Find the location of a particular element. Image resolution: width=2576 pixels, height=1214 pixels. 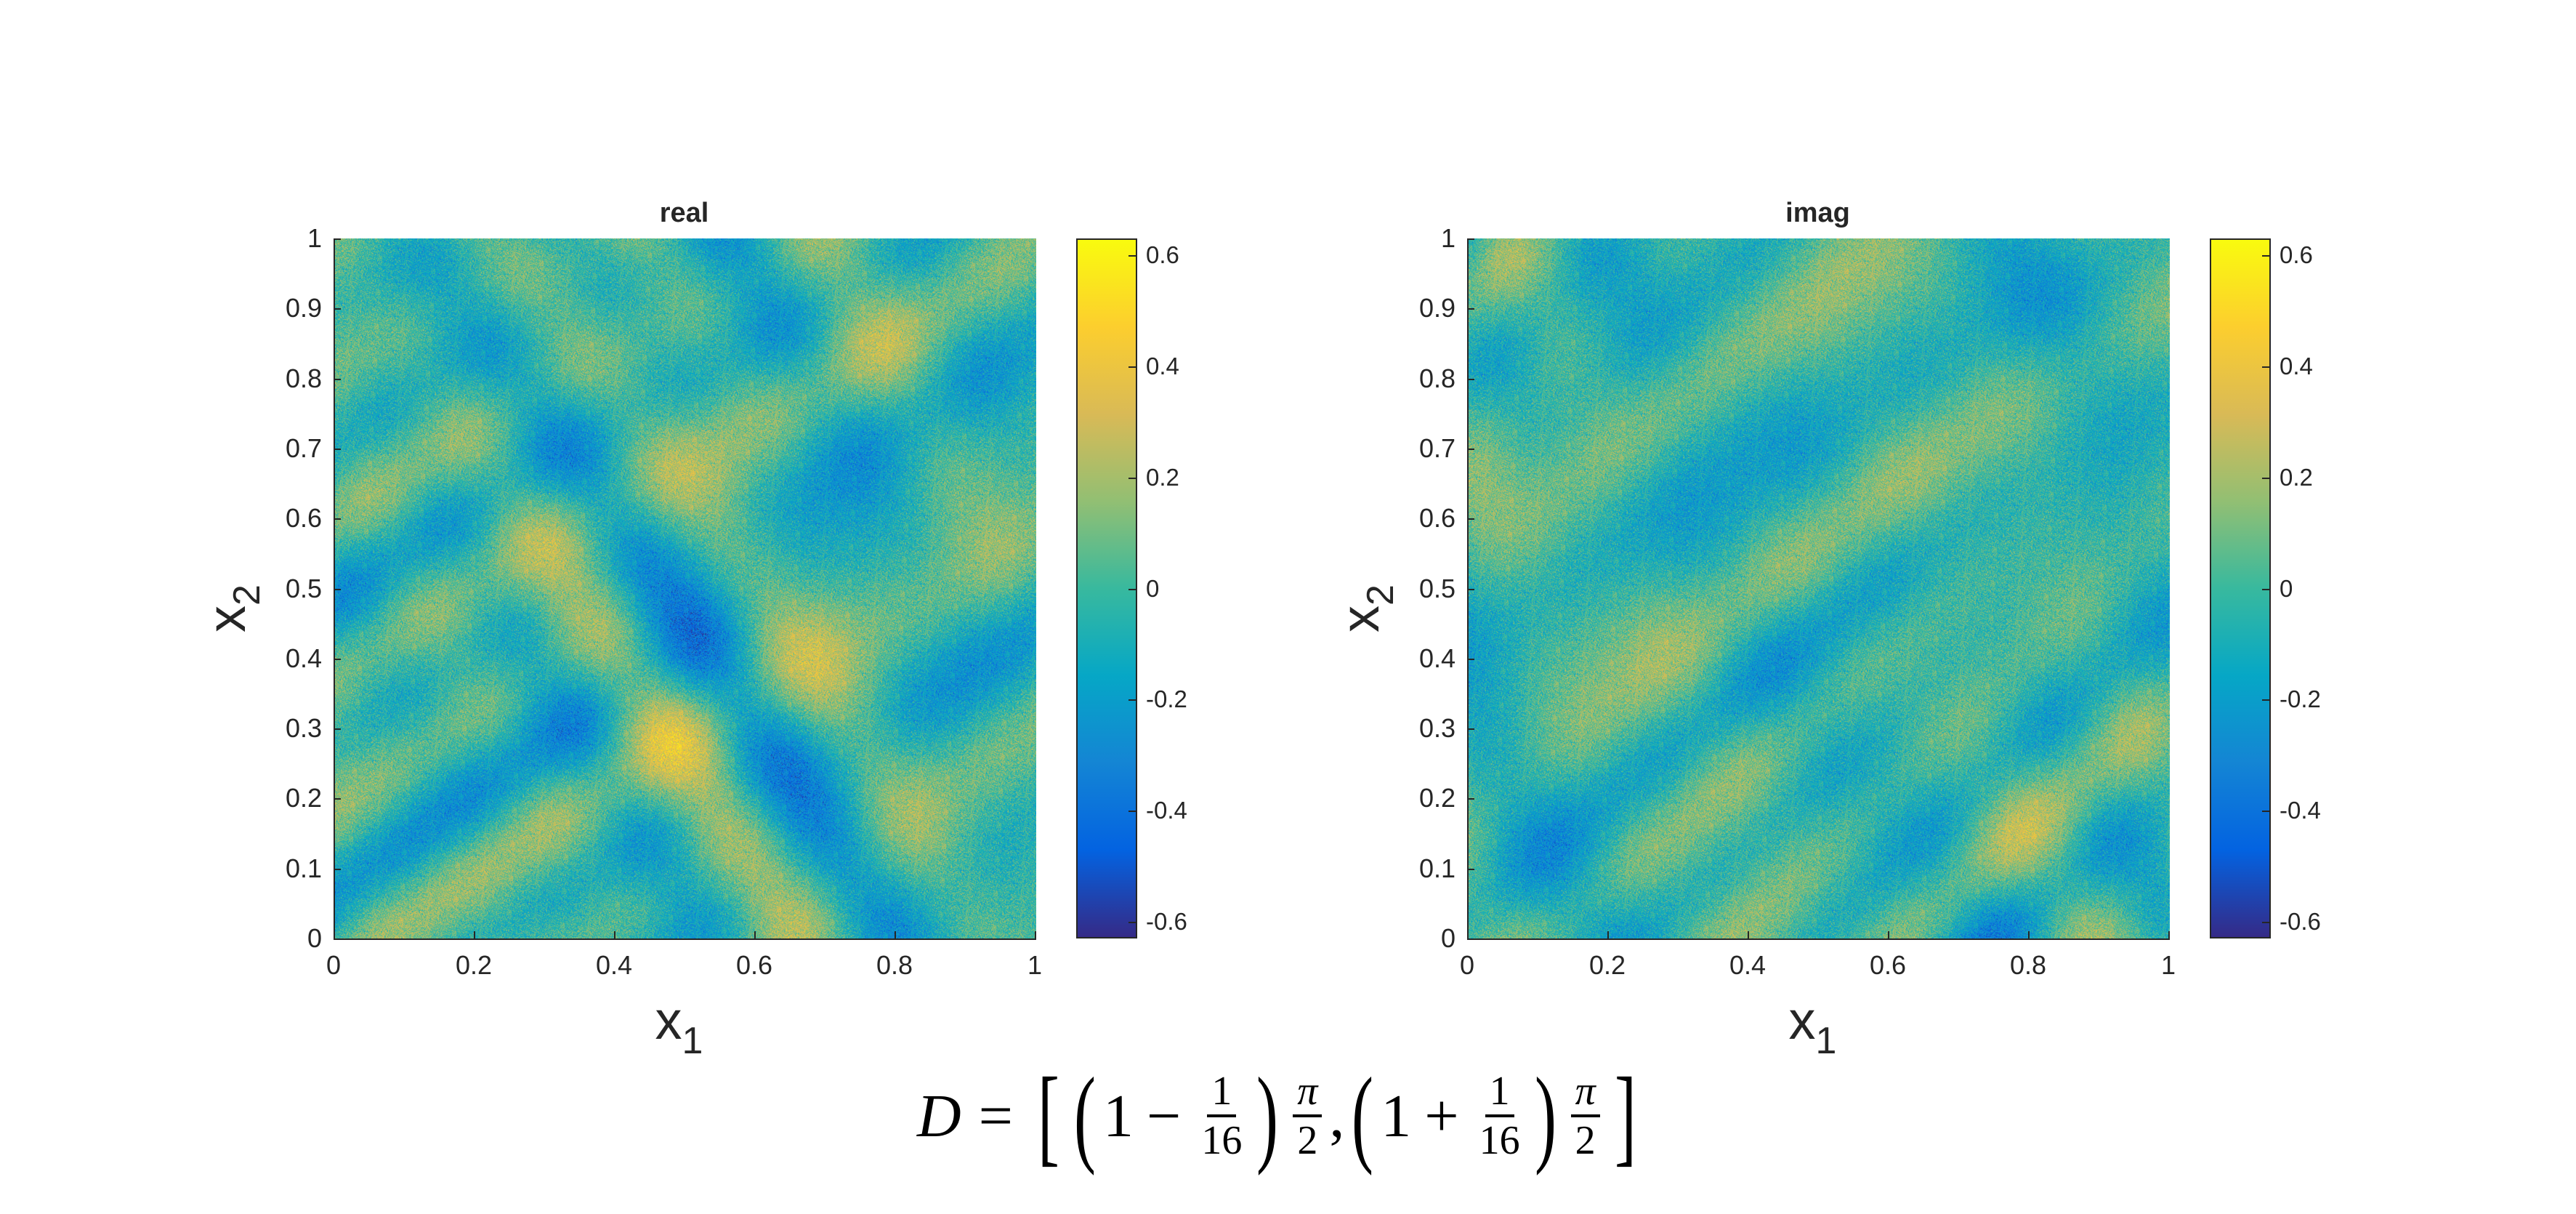

x-label-sub: 1 is located at coordinates (693, 1041).